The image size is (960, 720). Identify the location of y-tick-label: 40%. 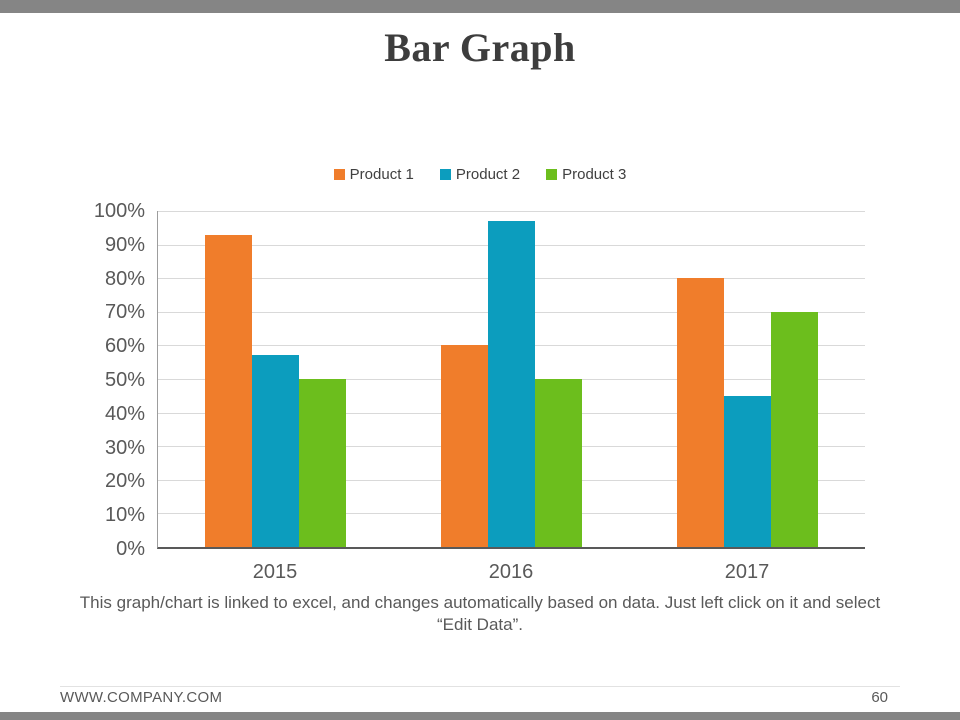
(124, 413).